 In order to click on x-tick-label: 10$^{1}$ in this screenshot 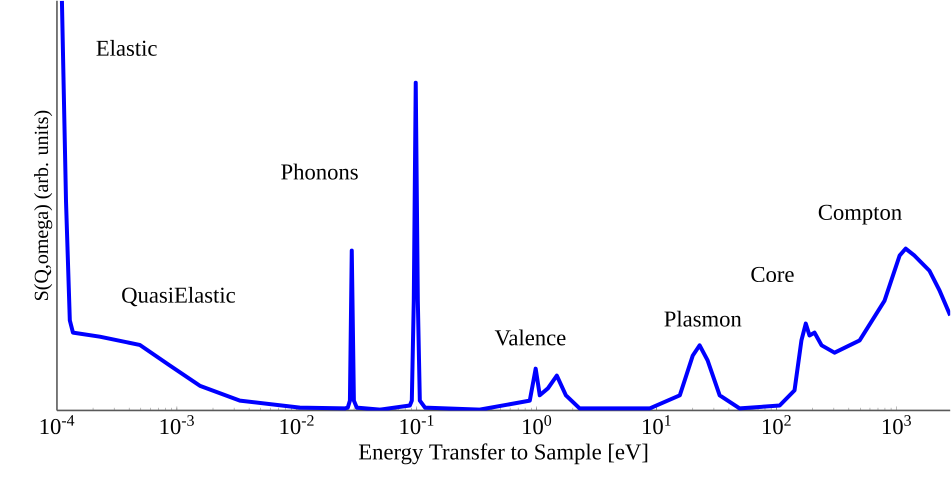, I will do `click(657, 424)`.